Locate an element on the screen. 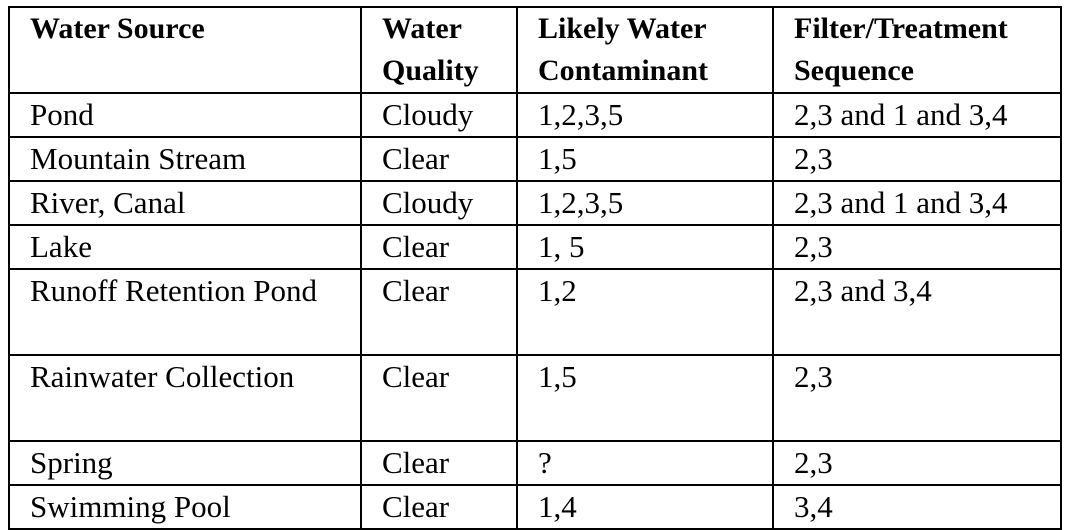 The image size is (1067, 530). header-water-source: Water Source is located at coordinates (185, 50).